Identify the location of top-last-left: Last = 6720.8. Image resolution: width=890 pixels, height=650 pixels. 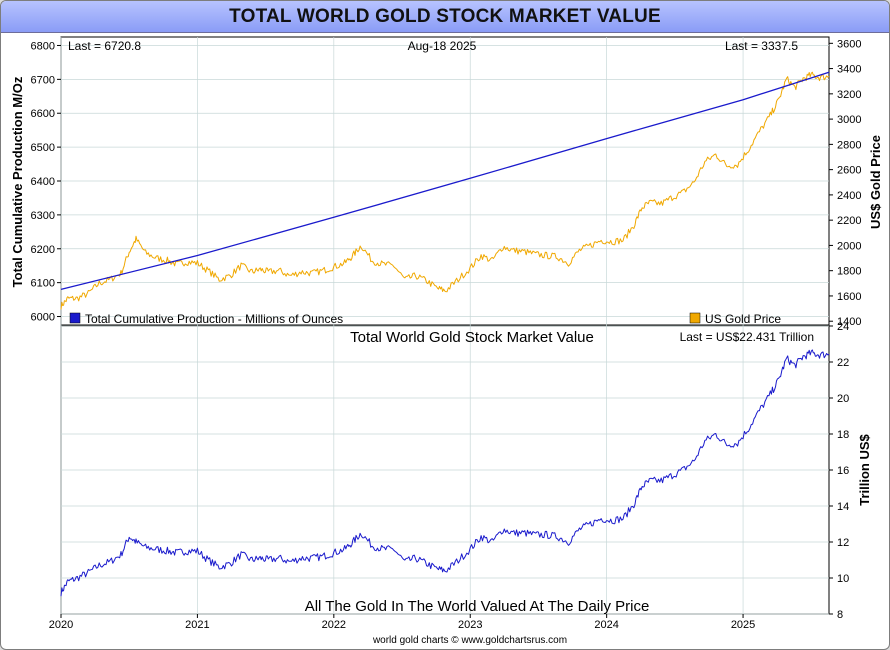
(104, 46).